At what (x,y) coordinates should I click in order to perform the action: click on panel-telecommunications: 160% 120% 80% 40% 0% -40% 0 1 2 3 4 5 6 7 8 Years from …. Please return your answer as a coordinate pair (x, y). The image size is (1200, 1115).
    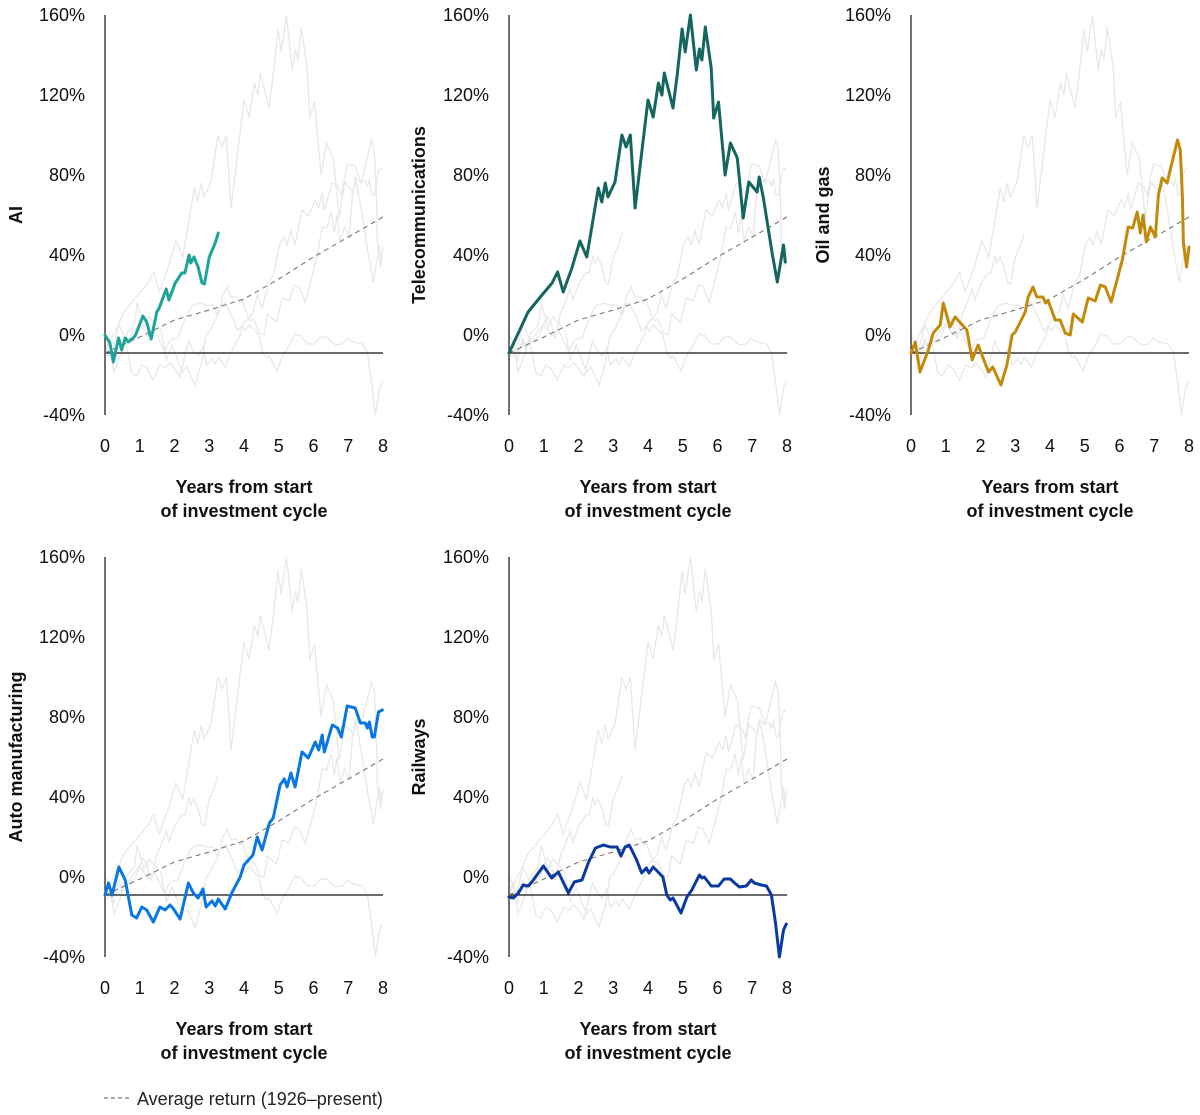
    Looking at the image, I should click on (600, 263).